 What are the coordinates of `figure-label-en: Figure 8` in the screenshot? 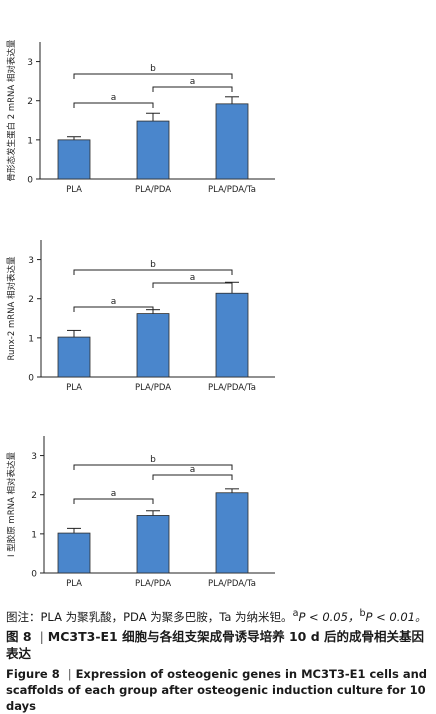 It's located at (33, 673).